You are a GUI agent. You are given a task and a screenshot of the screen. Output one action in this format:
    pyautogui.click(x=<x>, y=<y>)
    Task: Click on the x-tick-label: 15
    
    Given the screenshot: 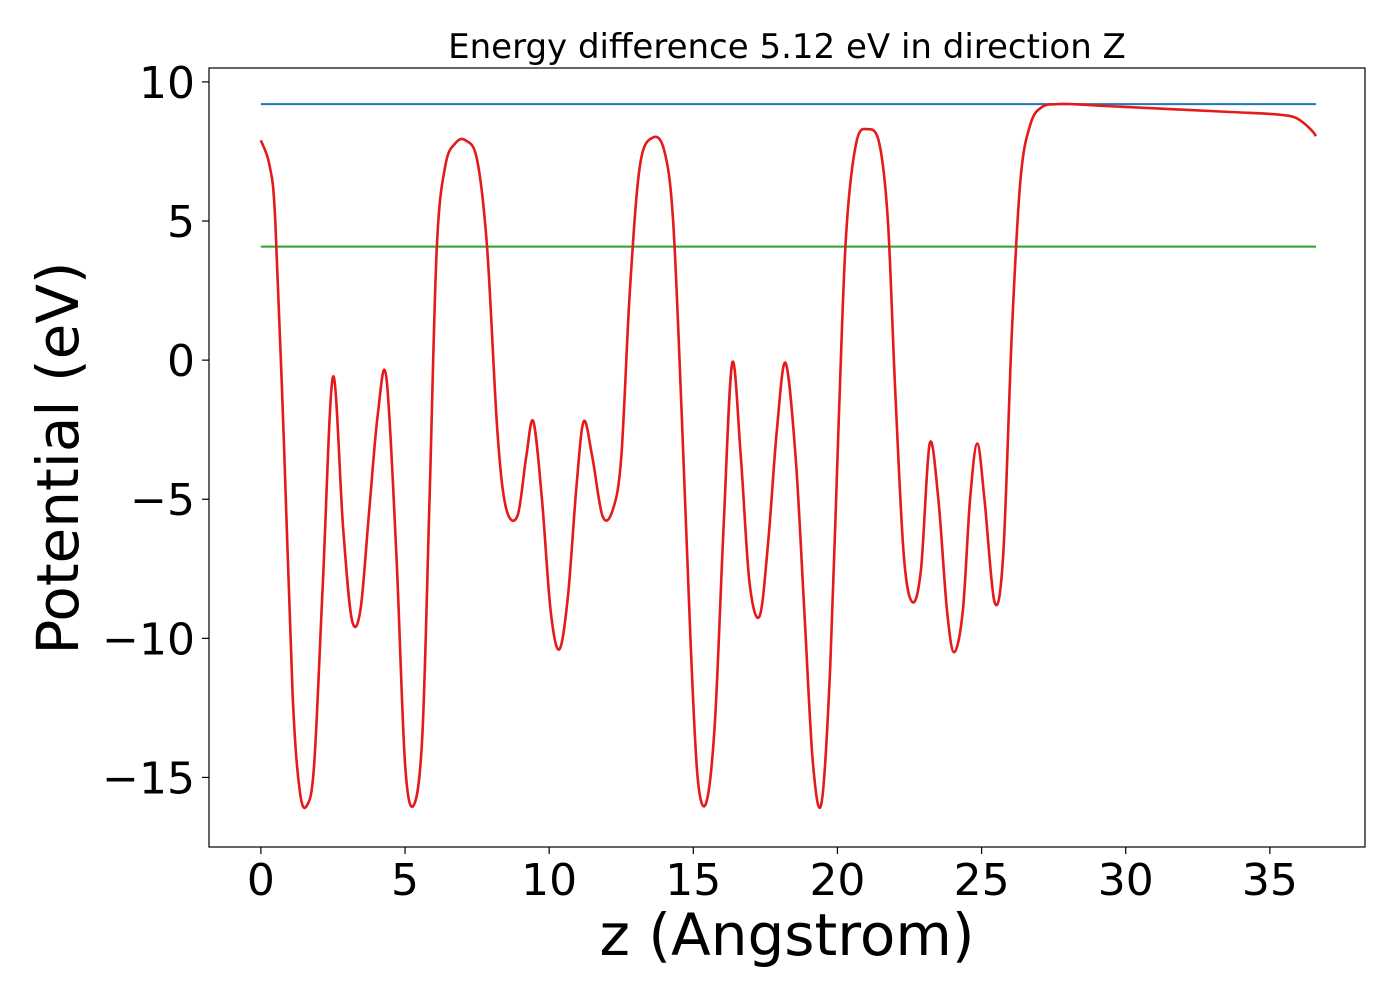 What is the action you would take?
    pyautogui.click(x=693, y=880)
    